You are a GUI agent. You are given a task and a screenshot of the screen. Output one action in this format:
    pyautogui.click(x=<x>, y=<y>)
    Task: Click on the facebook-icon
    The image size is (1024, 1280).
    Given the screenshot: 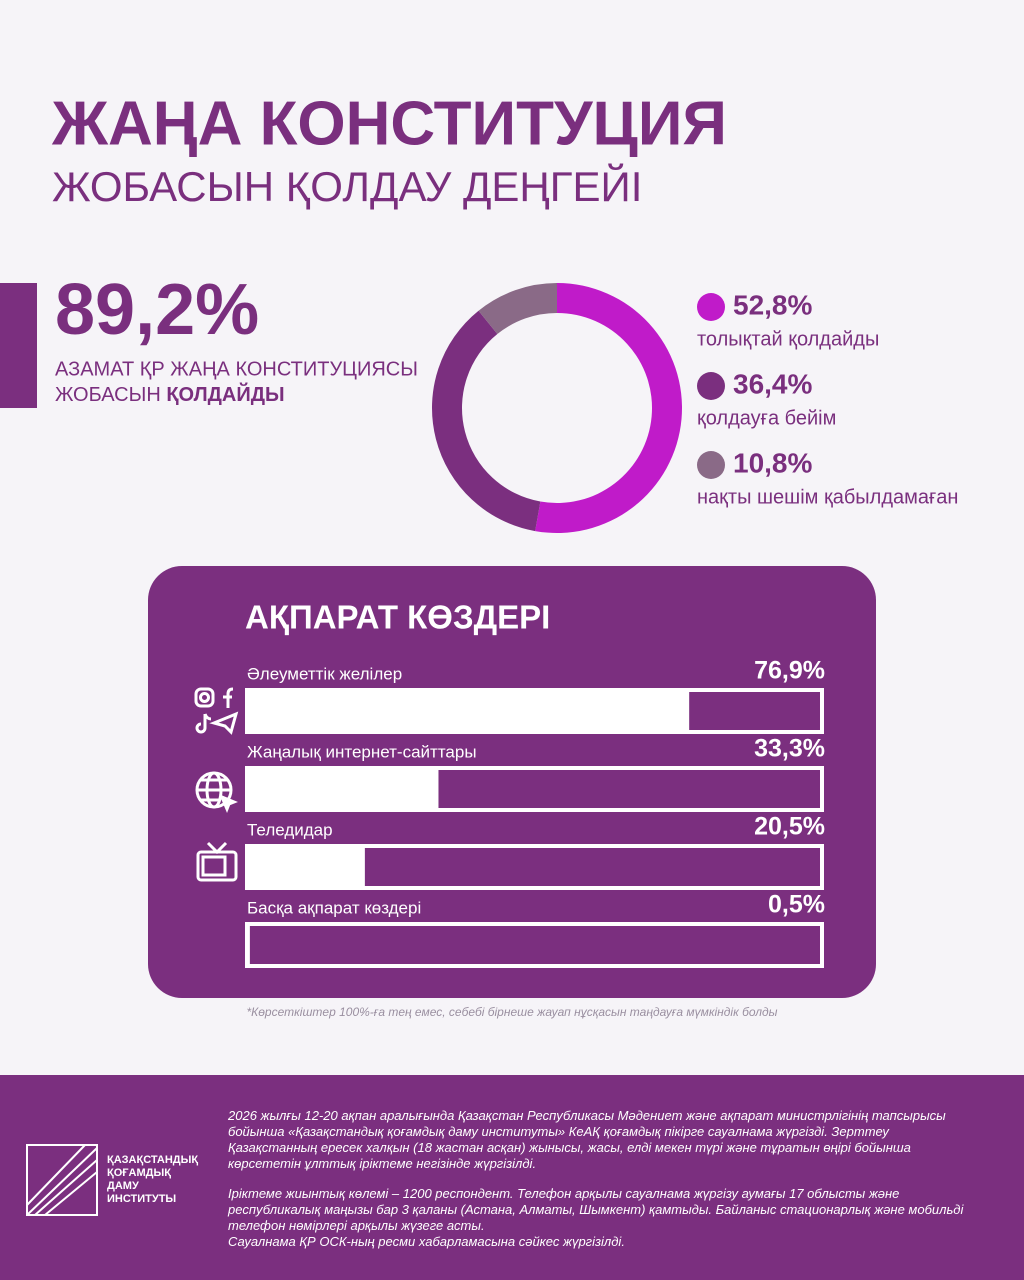 What is the action you would take?
    pyautogui.click(x=228, y=697)
    